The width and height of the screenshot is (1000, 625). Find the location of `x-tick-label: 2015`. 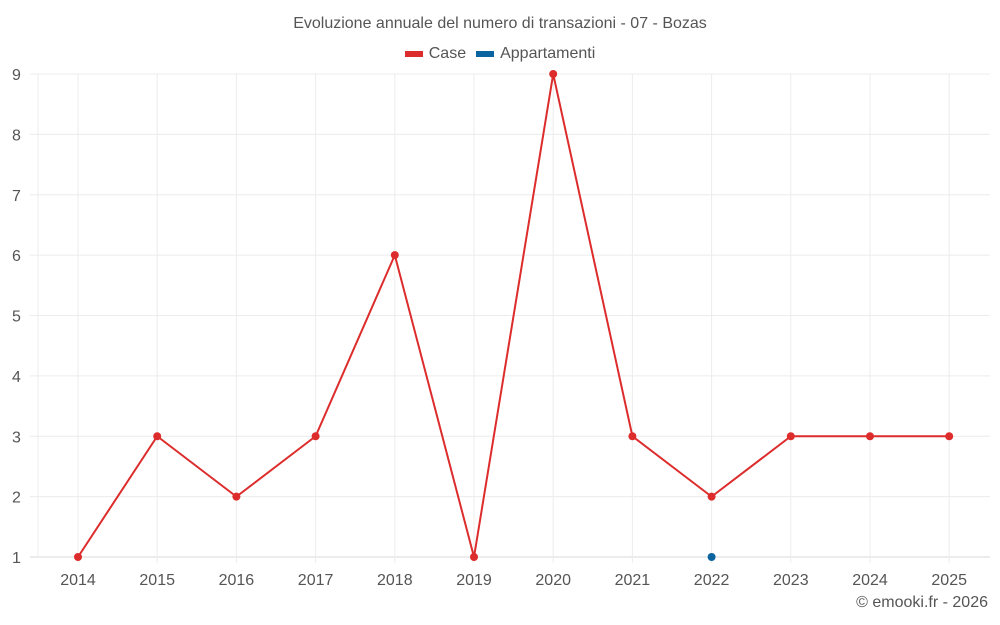

x-tick-label: 2015 is located at coordinates (157, 580).